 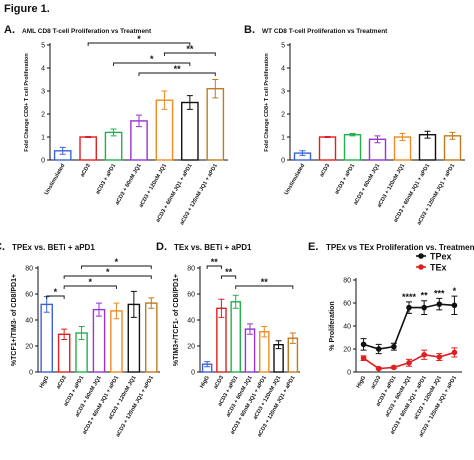 I want to click on y-tick-label: 4, so click(x=43, y=69).